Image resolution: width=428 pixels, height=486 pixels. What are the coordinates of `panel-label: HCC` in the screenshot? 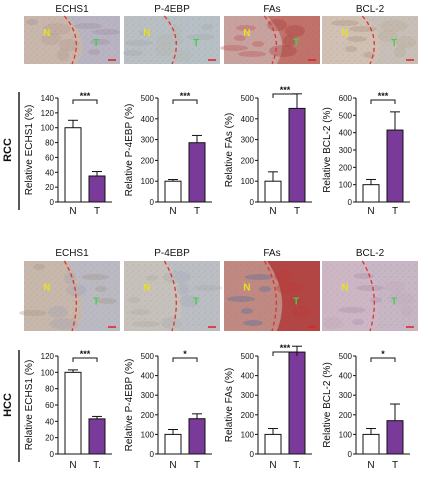 It's located at (8, 405).